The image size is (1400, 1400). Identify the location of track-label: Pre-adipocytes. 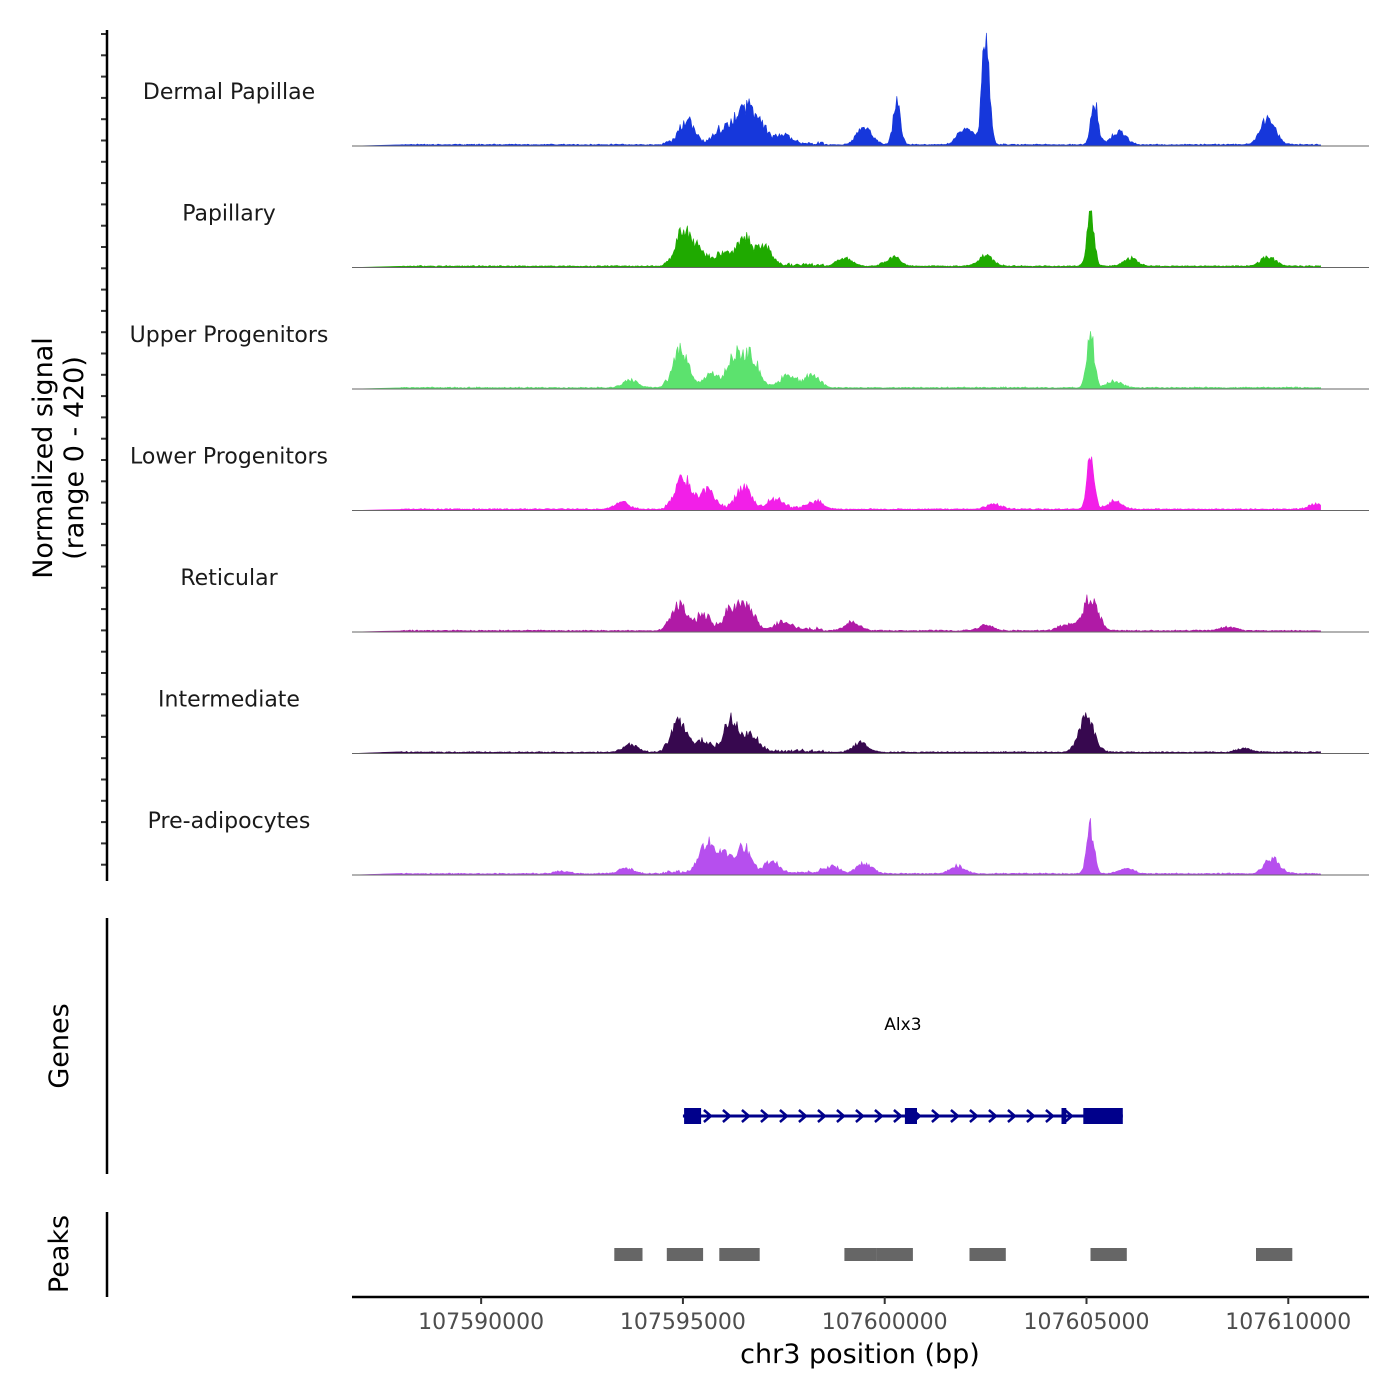
(229, 821).